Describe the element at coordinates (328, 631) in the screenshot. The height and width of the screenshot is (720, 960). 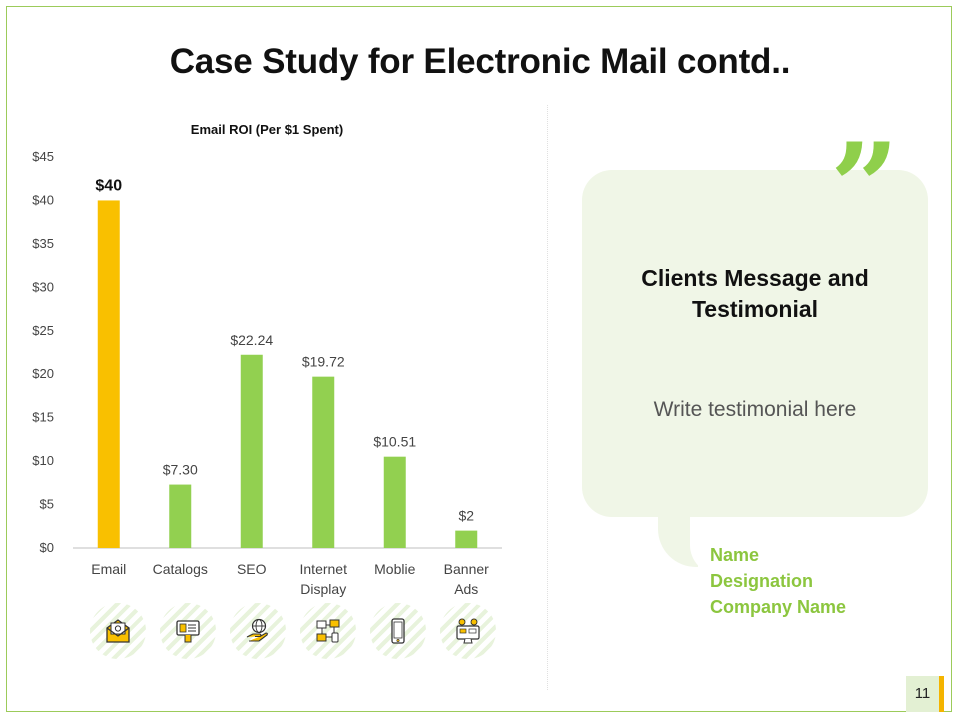
I see `internet-display-network-icon` at that location.